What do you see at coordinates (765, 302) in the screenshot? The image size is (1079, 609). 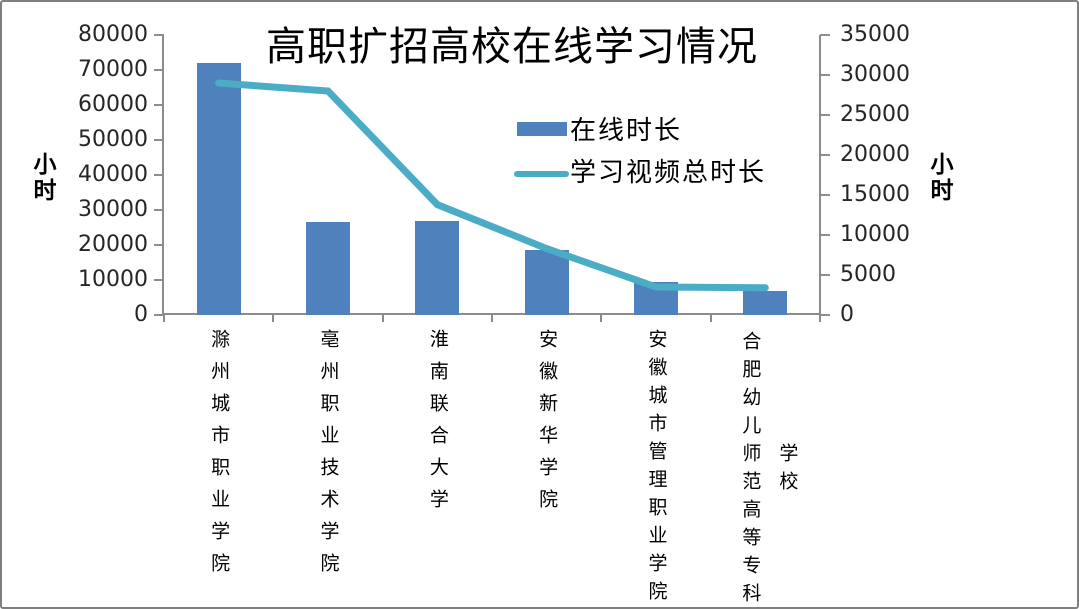 I see `bar-合肥幼儿师范高等专科学校` at bounding box center [765, 302].